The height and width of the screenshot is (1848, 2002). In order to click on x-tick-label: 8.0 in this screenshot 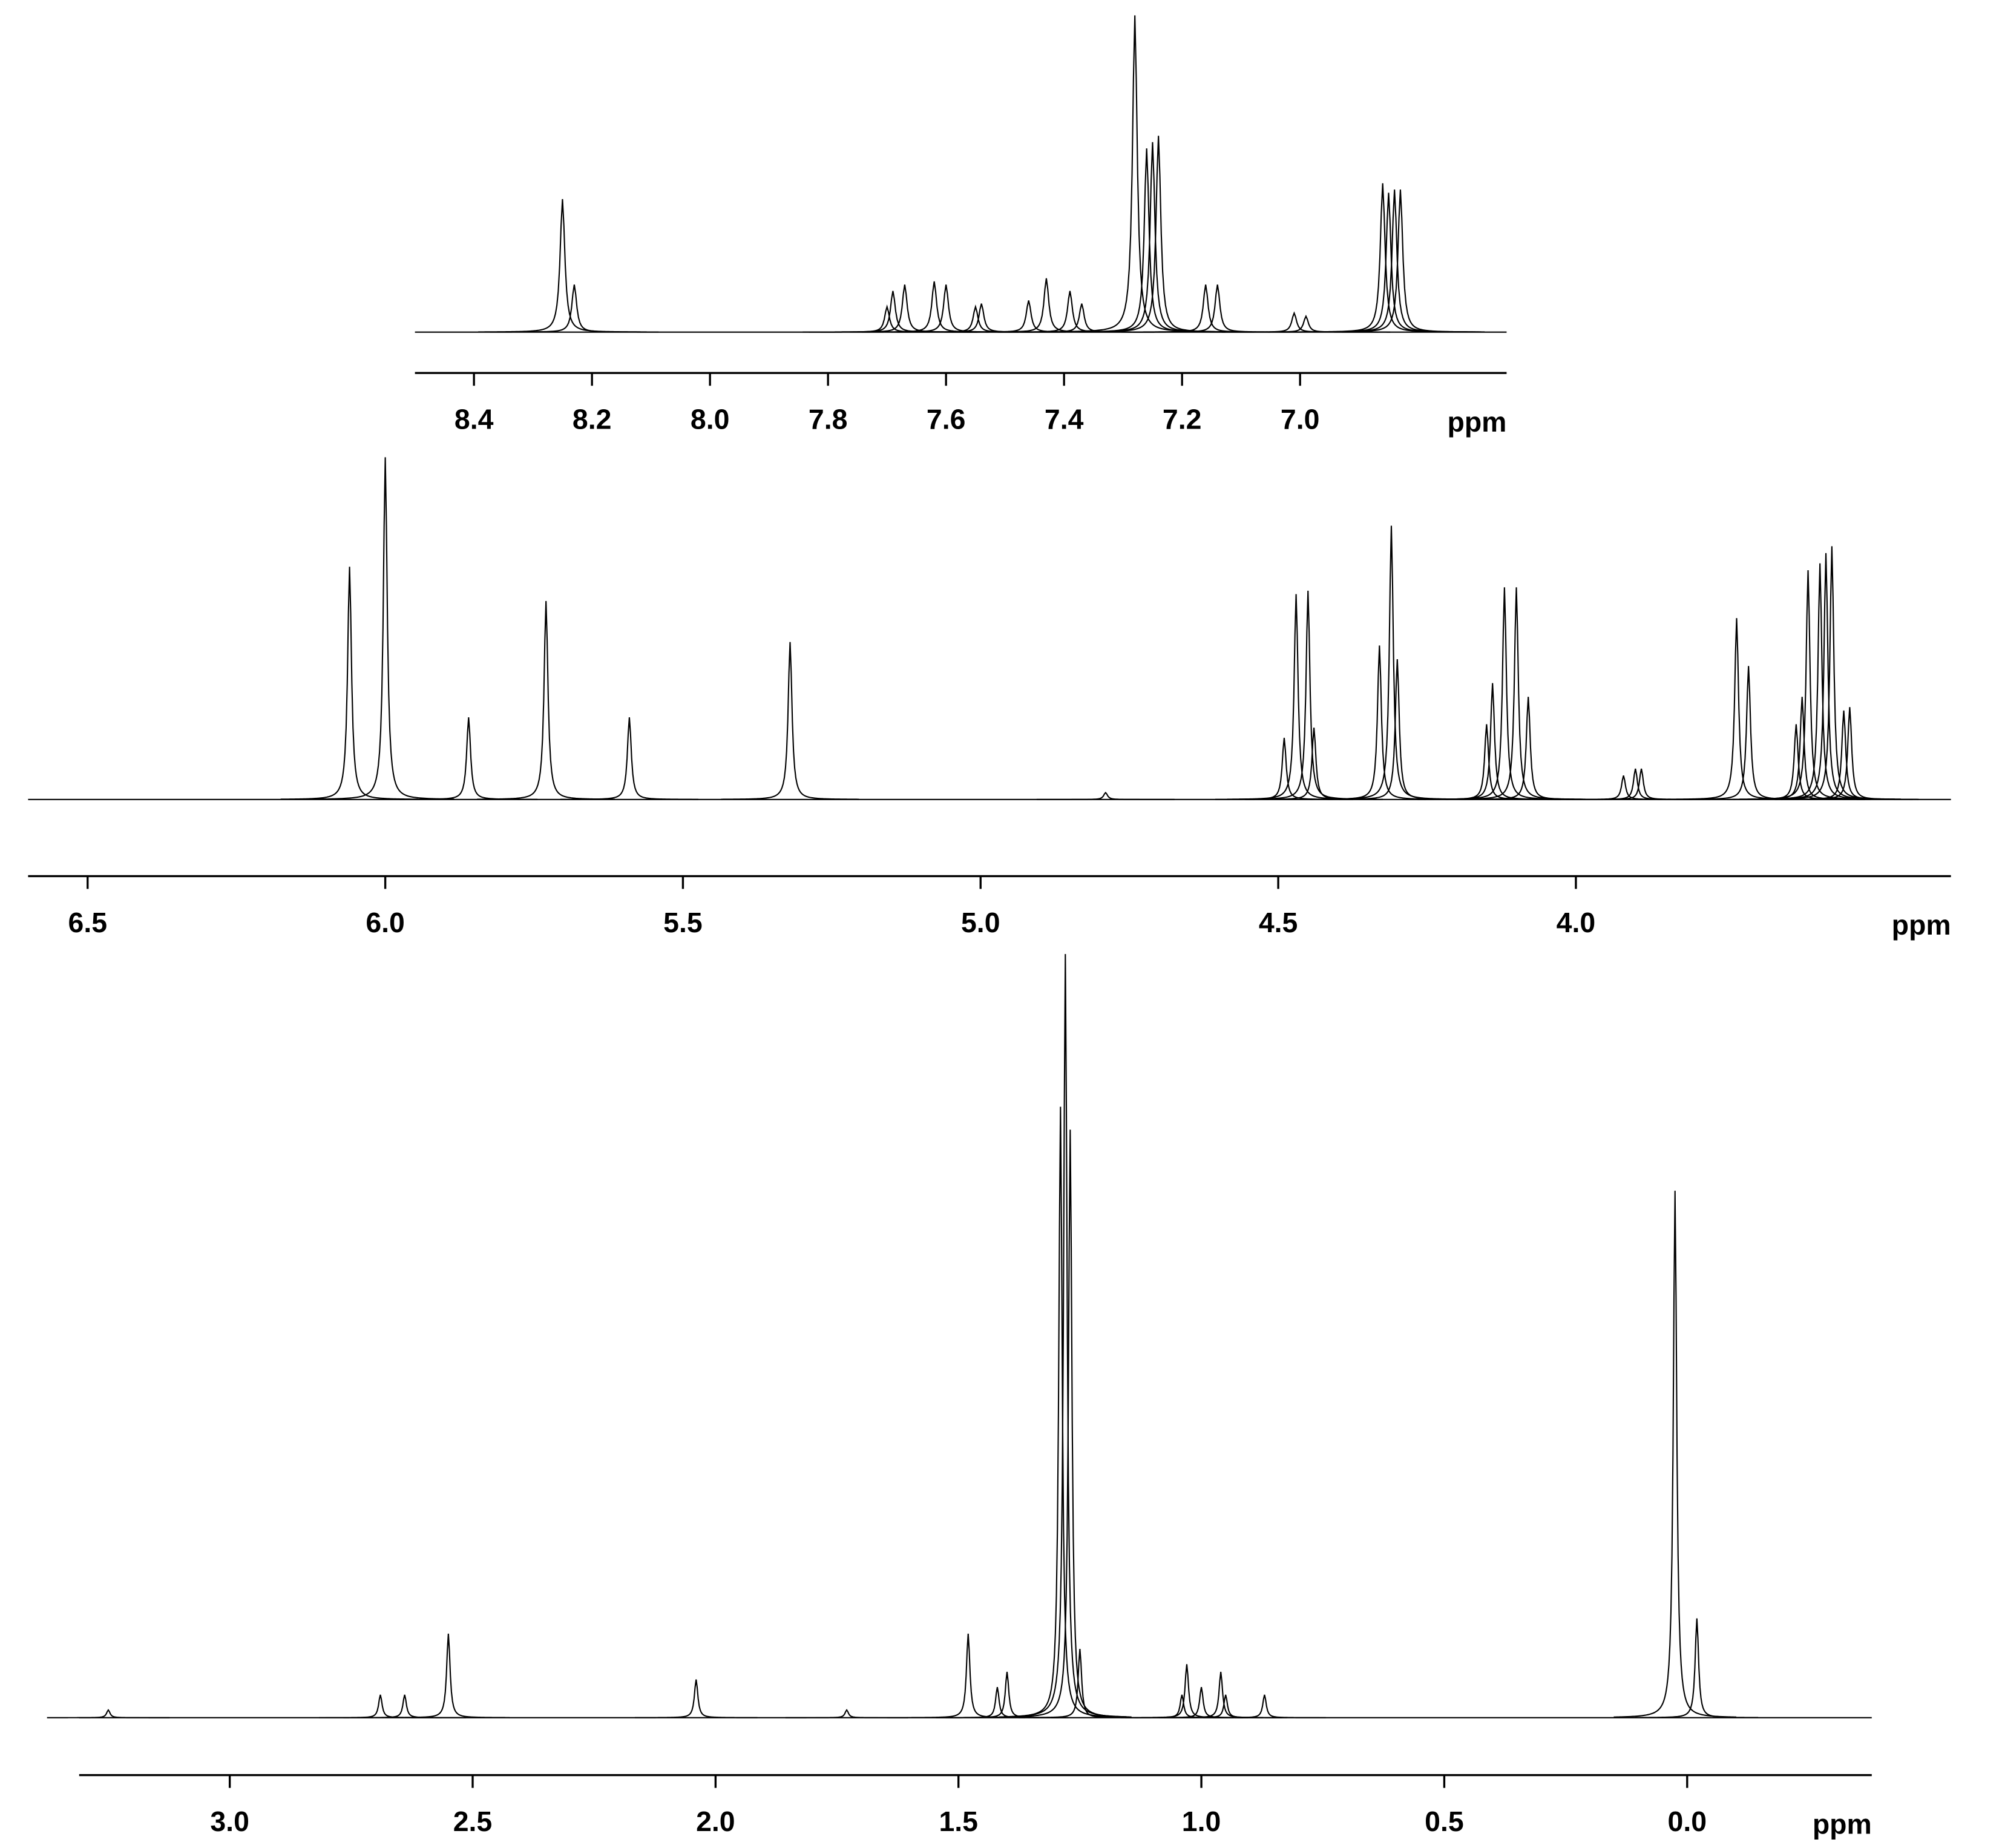, I will do `click(710, 419)`.